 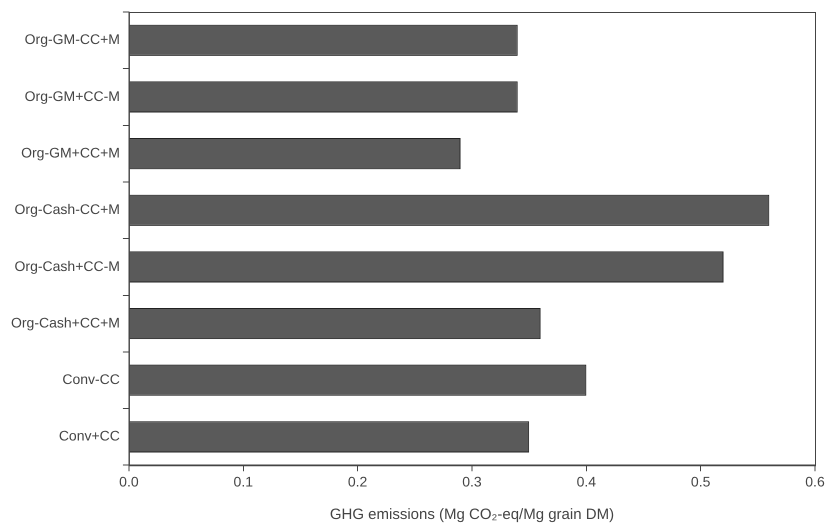 What do you see at coordinates (700, 481) in the screenshot?
I see `x-tick-label: 0.5` at bounding box center [700, 481].